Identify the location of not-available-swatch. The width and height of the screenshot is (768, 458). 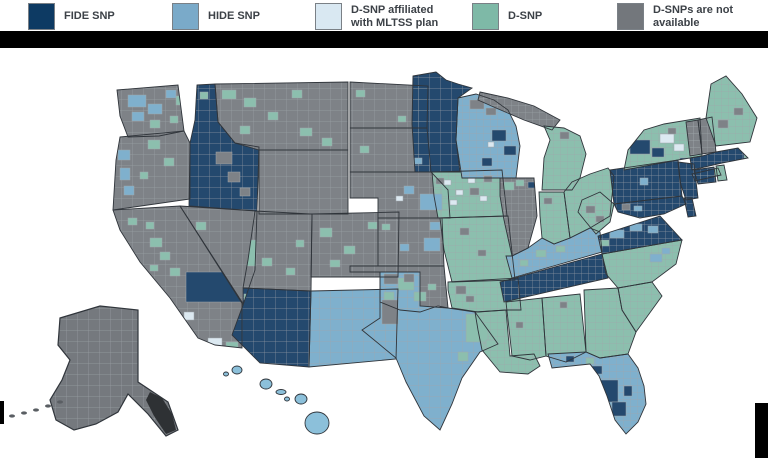
(630, 16).